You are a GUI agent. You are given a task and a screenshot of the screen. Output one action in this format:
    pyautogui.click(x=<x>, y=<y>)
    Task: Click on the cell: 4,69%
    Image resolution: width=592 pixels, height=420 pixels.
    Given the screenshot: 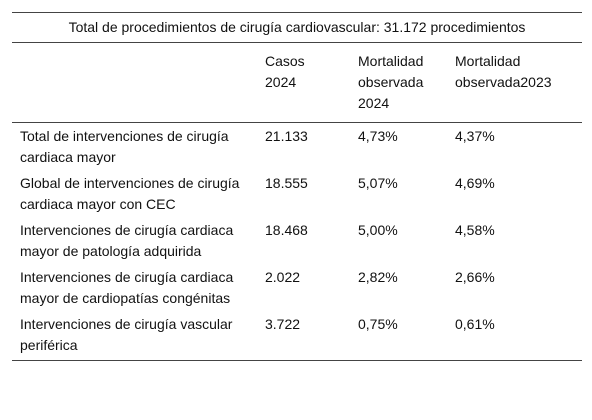 What is the action you would take?
    pyautogui.click(x=475, y=183)
    